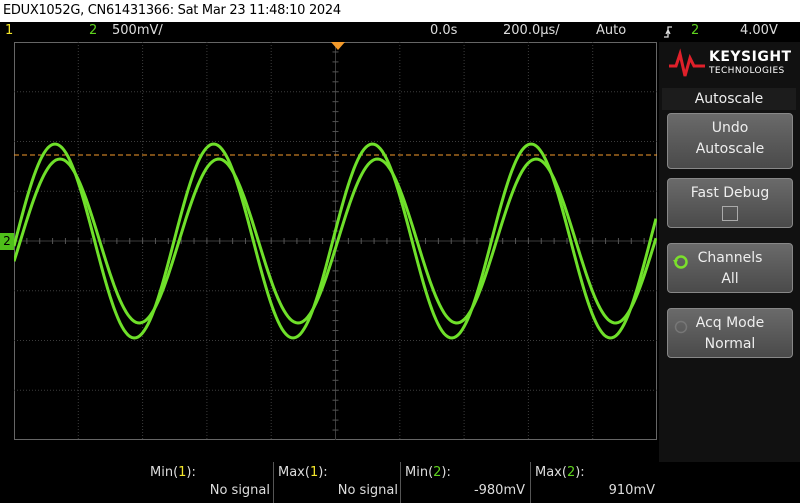 This screenshot has width=800, height=503. I want to click on measurement-label: Min(1):, so click(173, 472).